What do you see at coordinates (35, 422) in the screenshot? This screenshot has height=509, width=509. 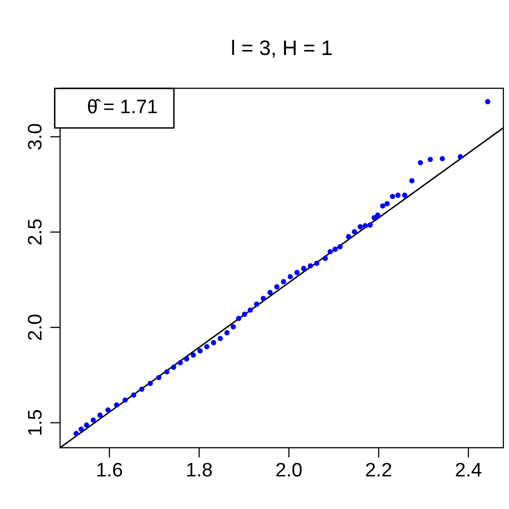 I see `y-tick-label: 1.5` at bounding box center [35, 422].